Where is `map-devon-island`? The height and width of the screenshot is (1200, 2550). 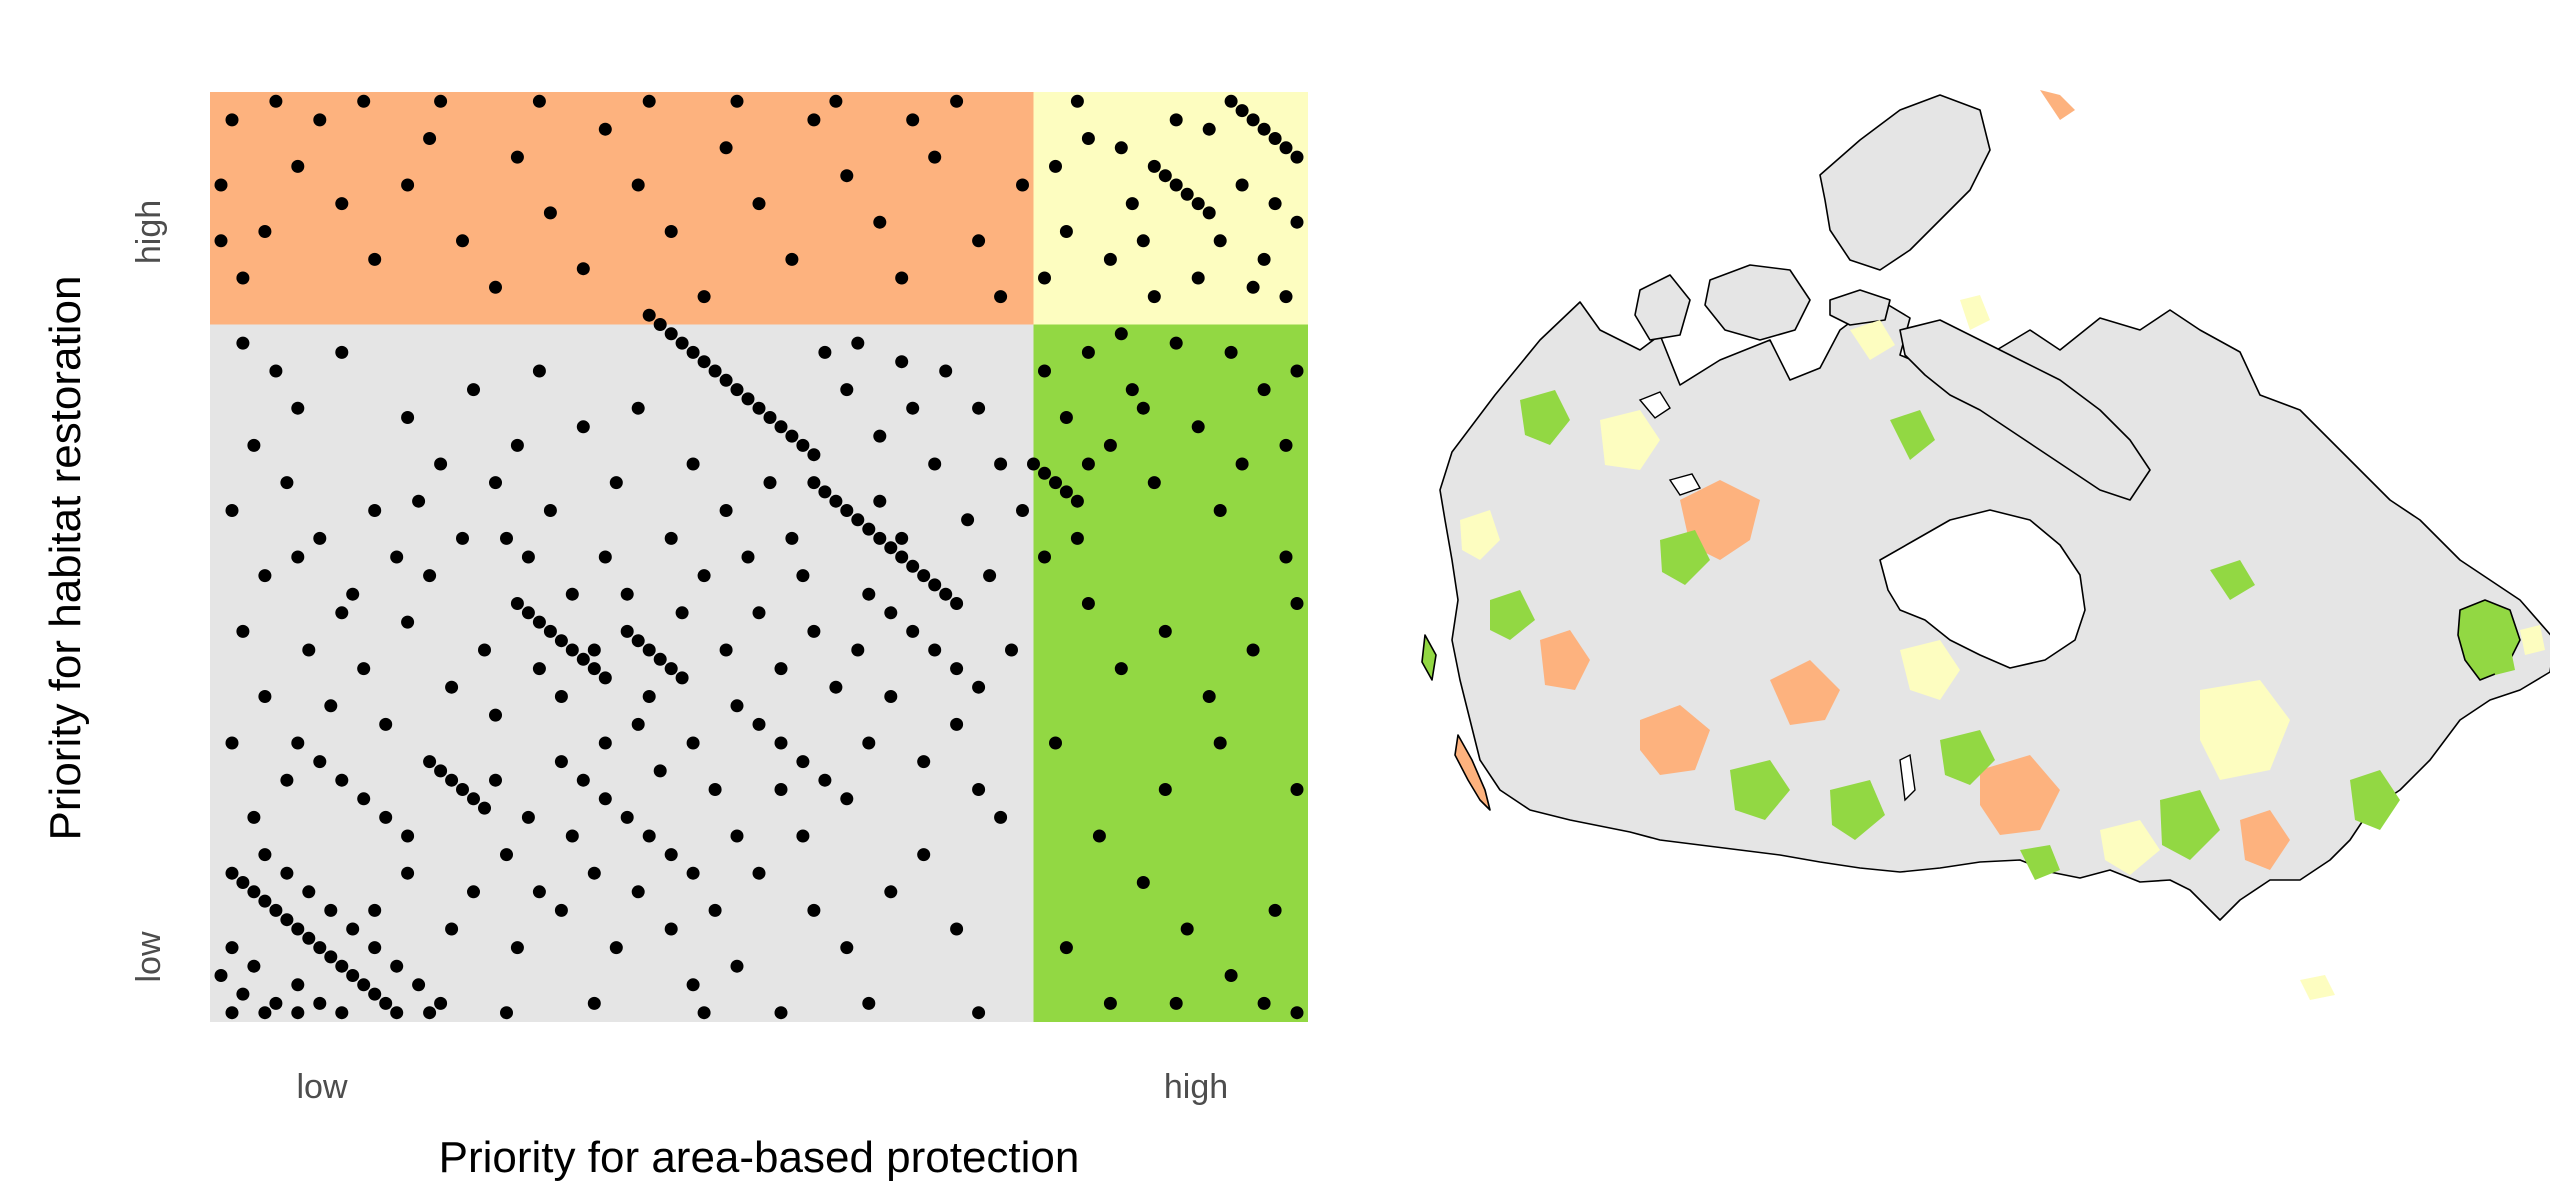 map-devon-island is located at coordinates (1860, 307).